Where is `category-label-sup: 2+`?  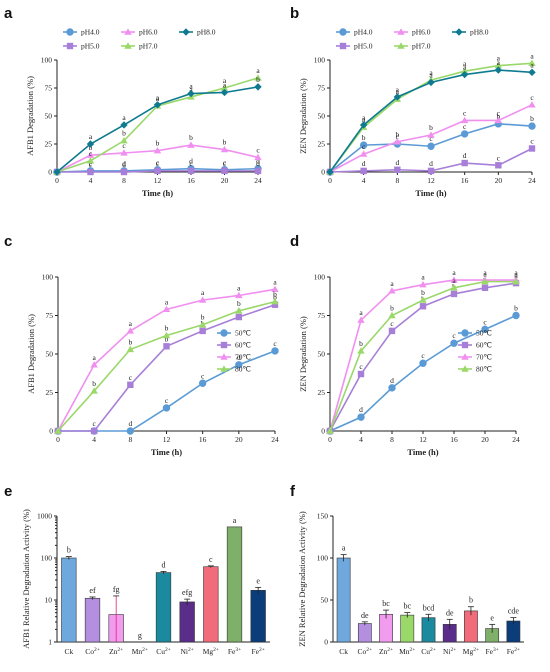
category-label-sup: 2+ is located at coordinates (216, 650).